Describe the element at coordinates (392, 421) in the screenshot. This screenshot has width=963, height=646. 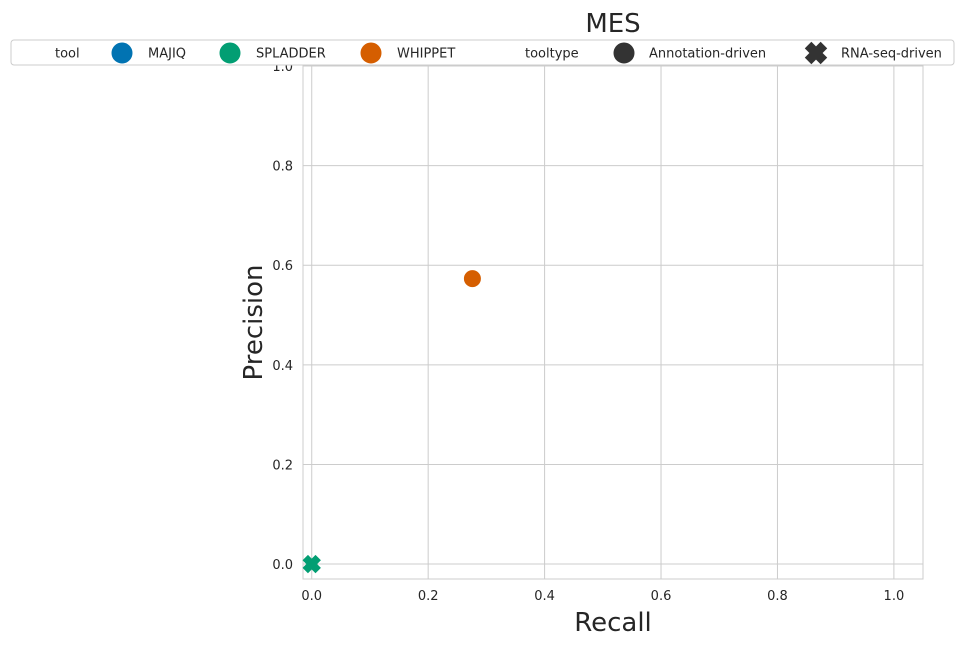
I see `data-points` at that location.